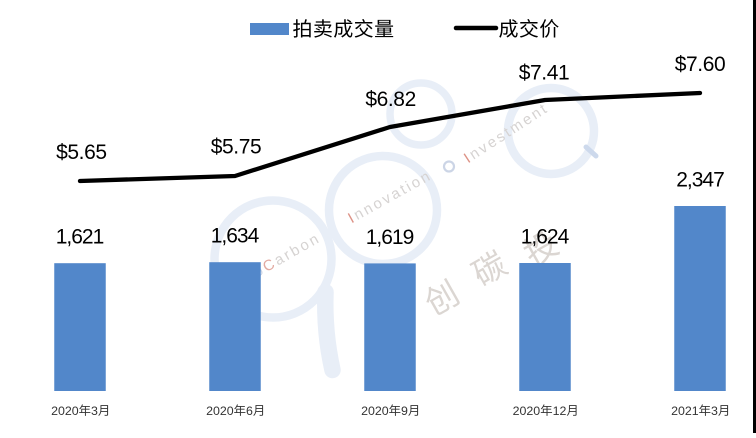 The width and height of the screenshot is (756, 438). I want to click on svg-text: $7.41, so click(544, 72).